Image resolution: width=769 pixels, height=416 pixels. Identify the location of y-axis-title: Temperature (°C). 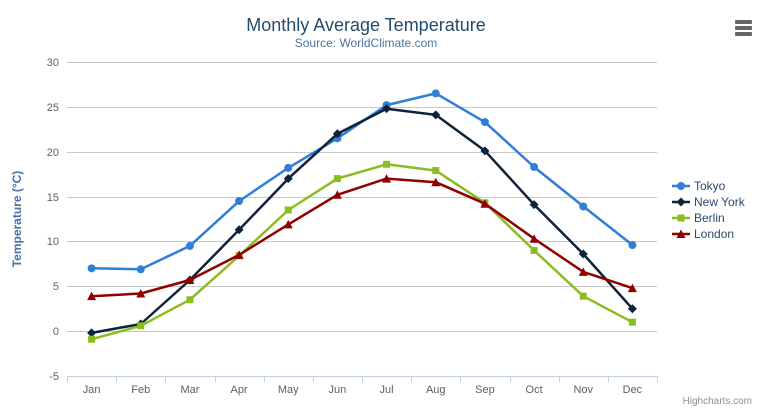
(17, 219).